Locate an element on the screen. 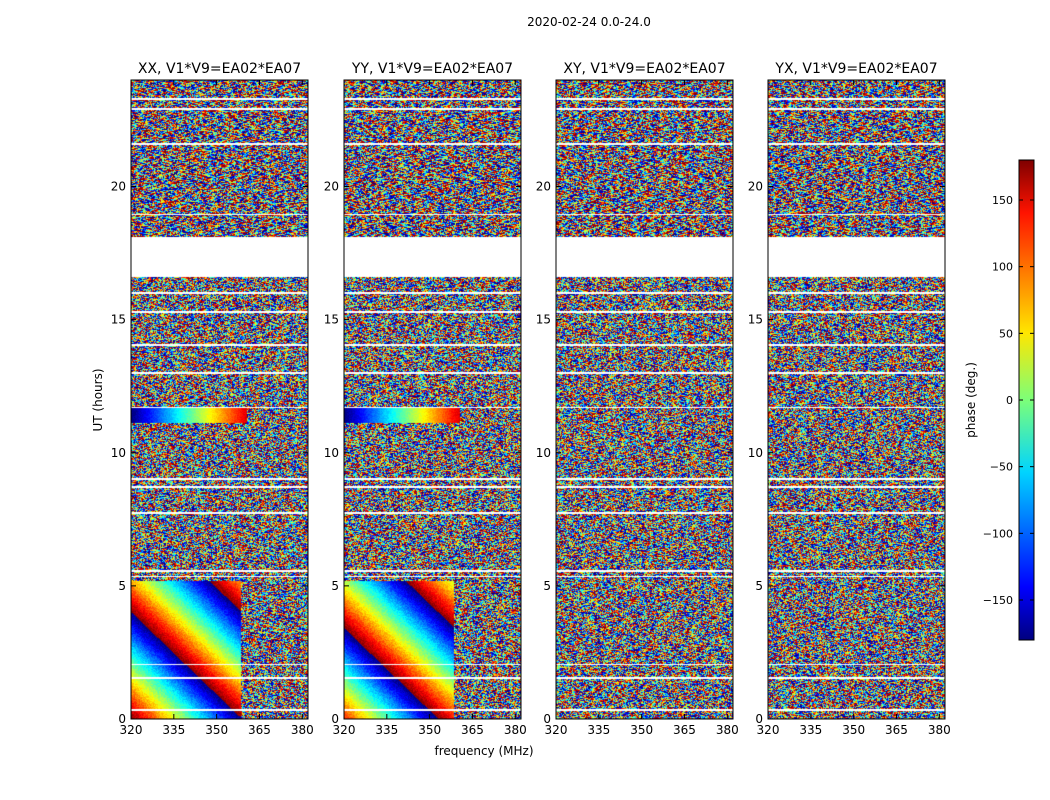 The width and height of the screenshot is (1050, 800). figure-suptitle: 2020-02-24 0.0-24.0 is located at coordinates (589, 22).